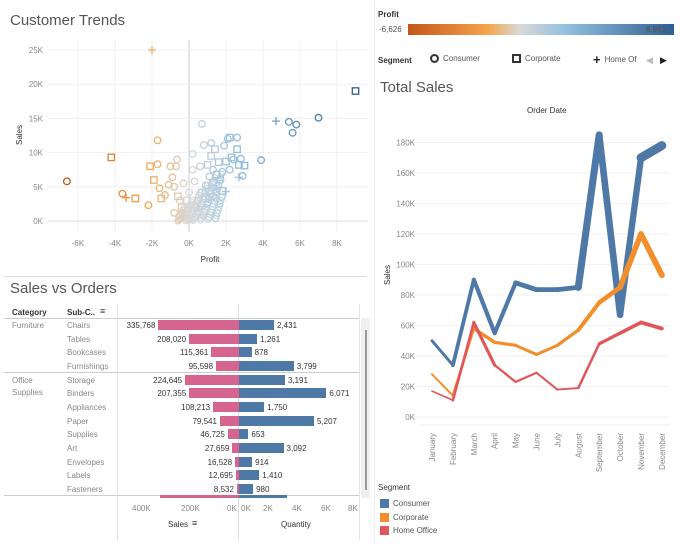 The image size is (680, 544). Describe the element at coordinates (537, 441) in the screenshot. I see `x-tick-label: June` at that location.